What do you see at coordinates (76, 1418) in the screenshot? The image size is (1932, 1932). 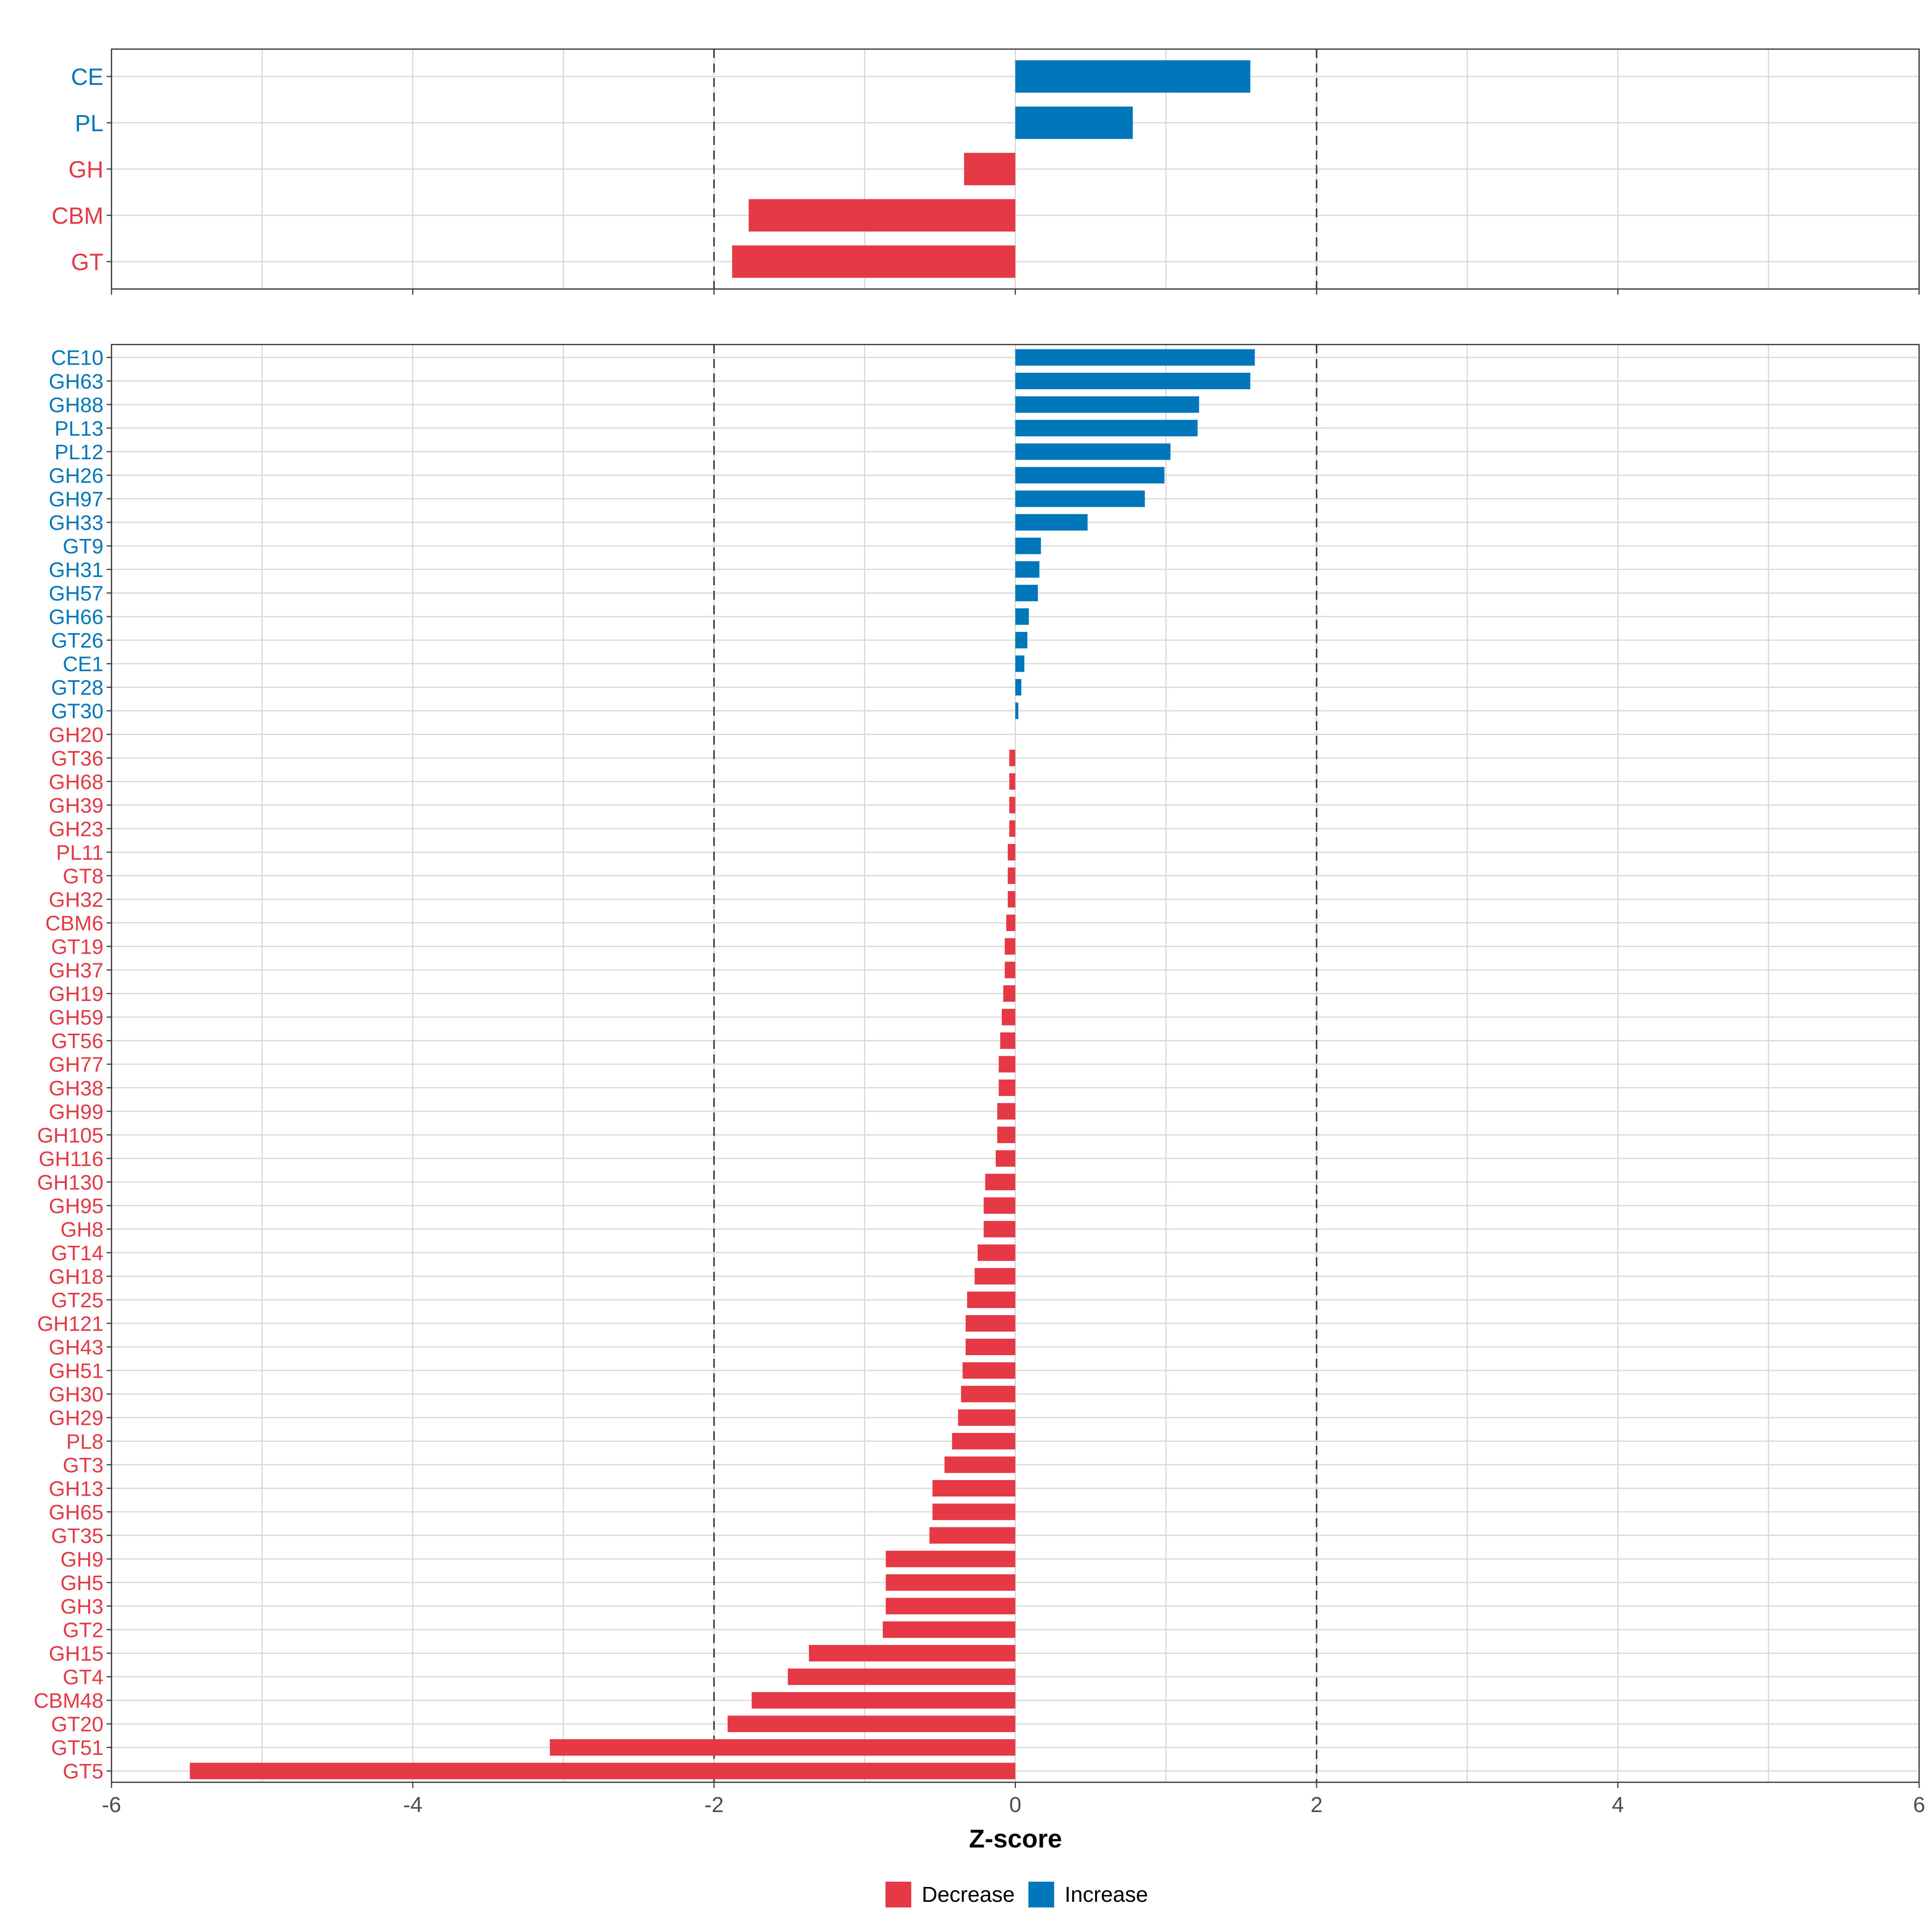 I see `y-label-gh29: GH29` at bounding box center [76, 1418].